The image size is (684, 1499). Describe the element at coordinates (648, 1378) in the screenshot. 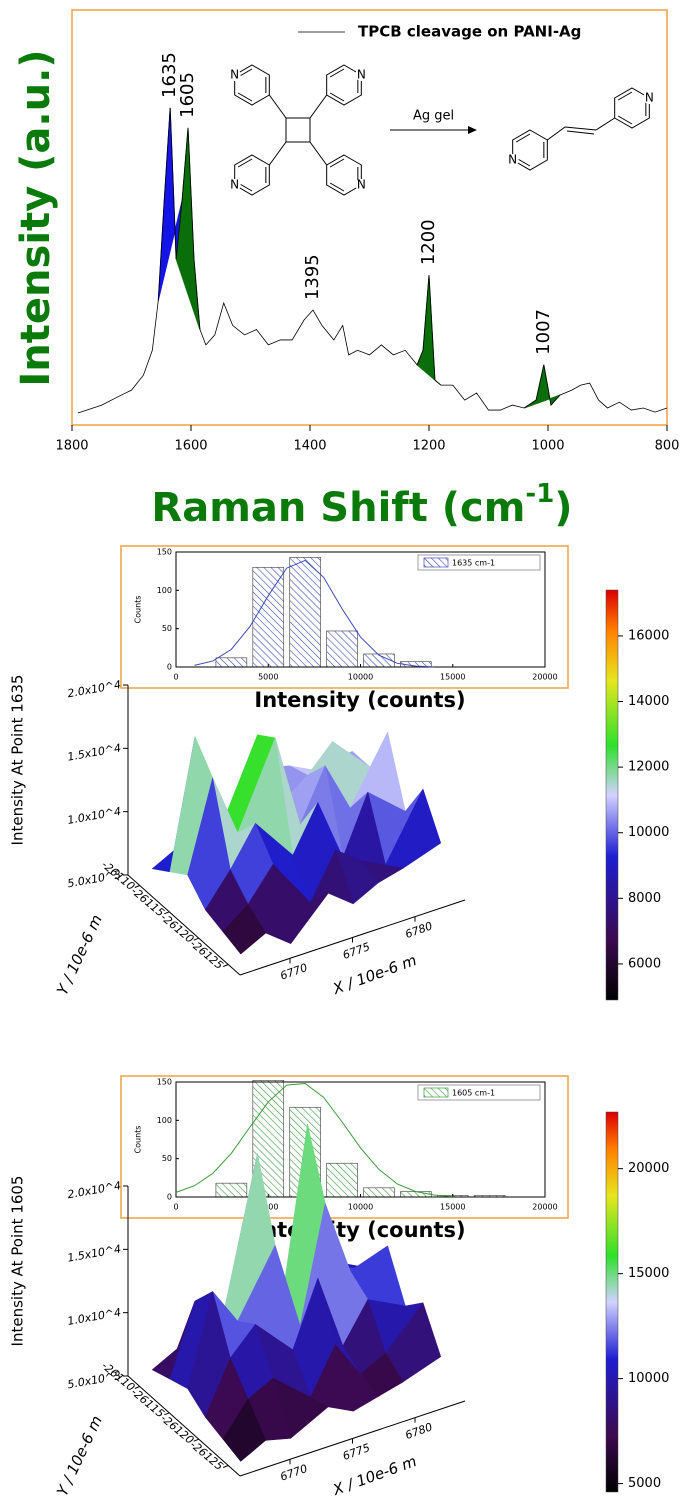

I see `colorbar-tick-label: 10000` at that location.